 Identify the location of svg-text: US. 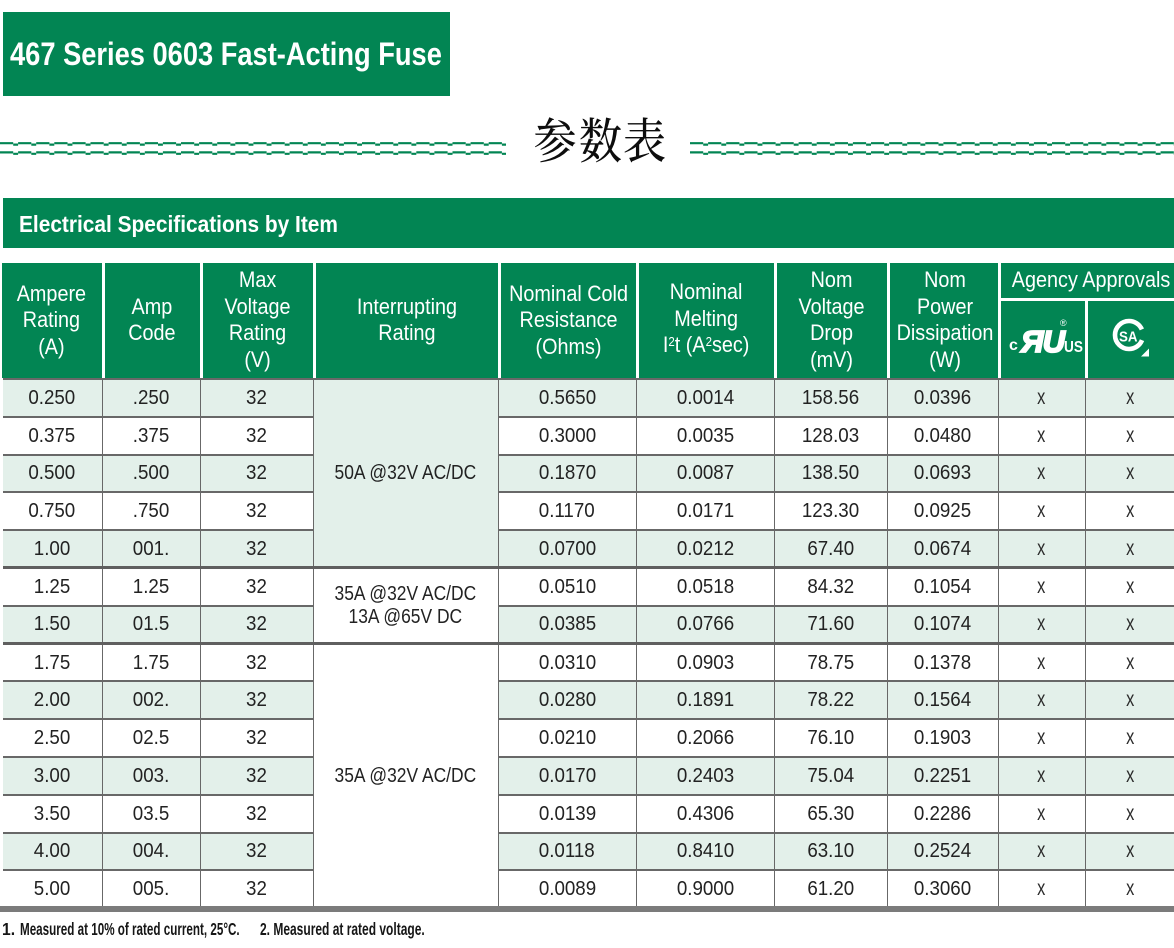
(1073, 347).